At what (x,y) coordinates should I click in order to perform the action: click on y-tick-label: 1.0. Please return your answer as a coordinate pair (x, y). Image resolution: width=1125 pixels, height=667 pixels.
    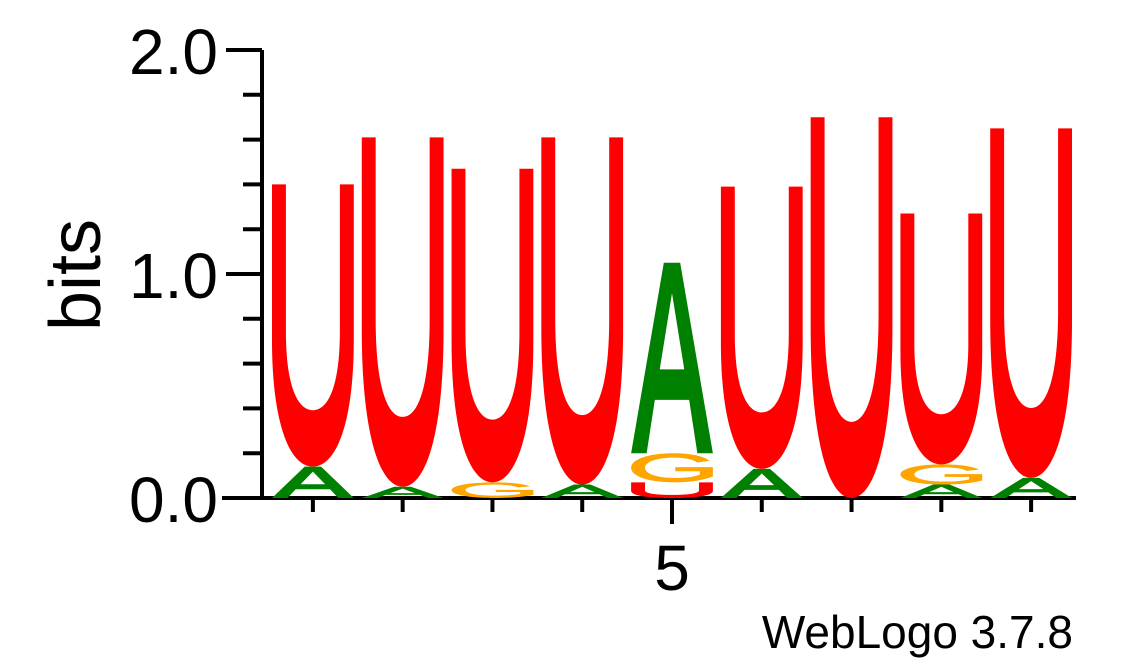
    Looking at the image, I should click on (173, 276).